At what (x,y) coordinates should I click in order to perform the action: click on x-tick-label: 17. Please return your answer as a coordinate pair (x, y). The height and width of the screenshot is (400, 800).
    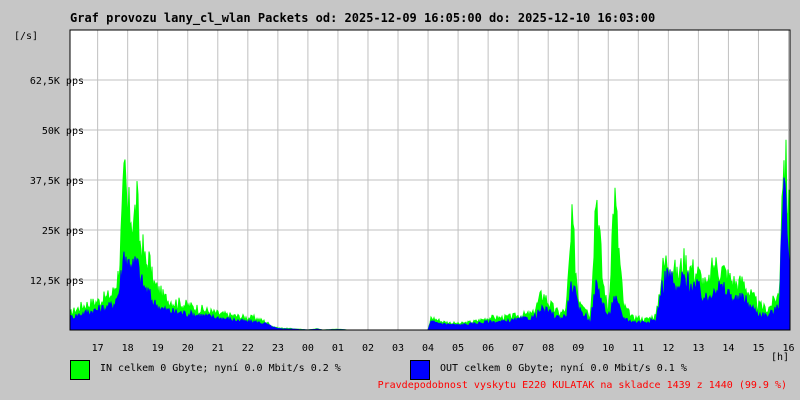
    Looking at the image, I should click on (98, 348).